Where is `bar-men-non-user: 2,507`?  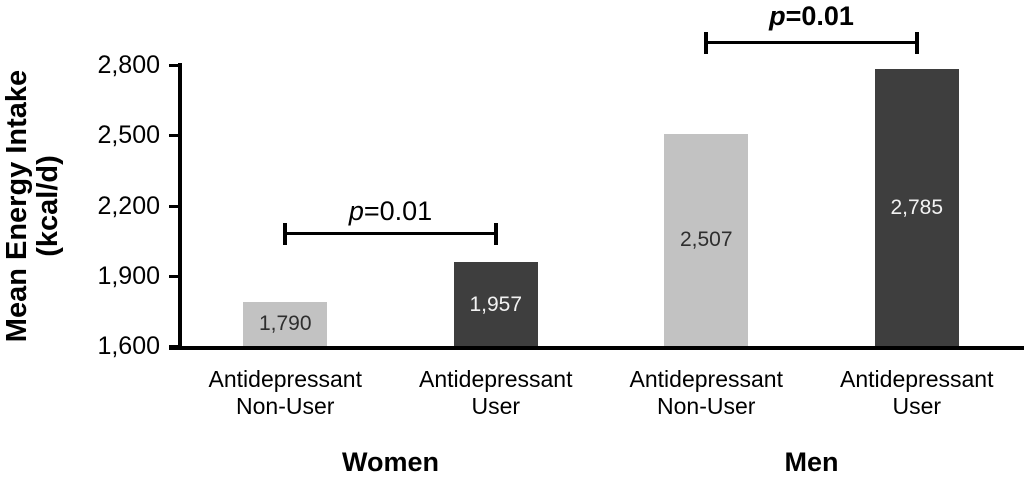 bar-men-non-user: 2,507 is located at coordinates (706, 239).